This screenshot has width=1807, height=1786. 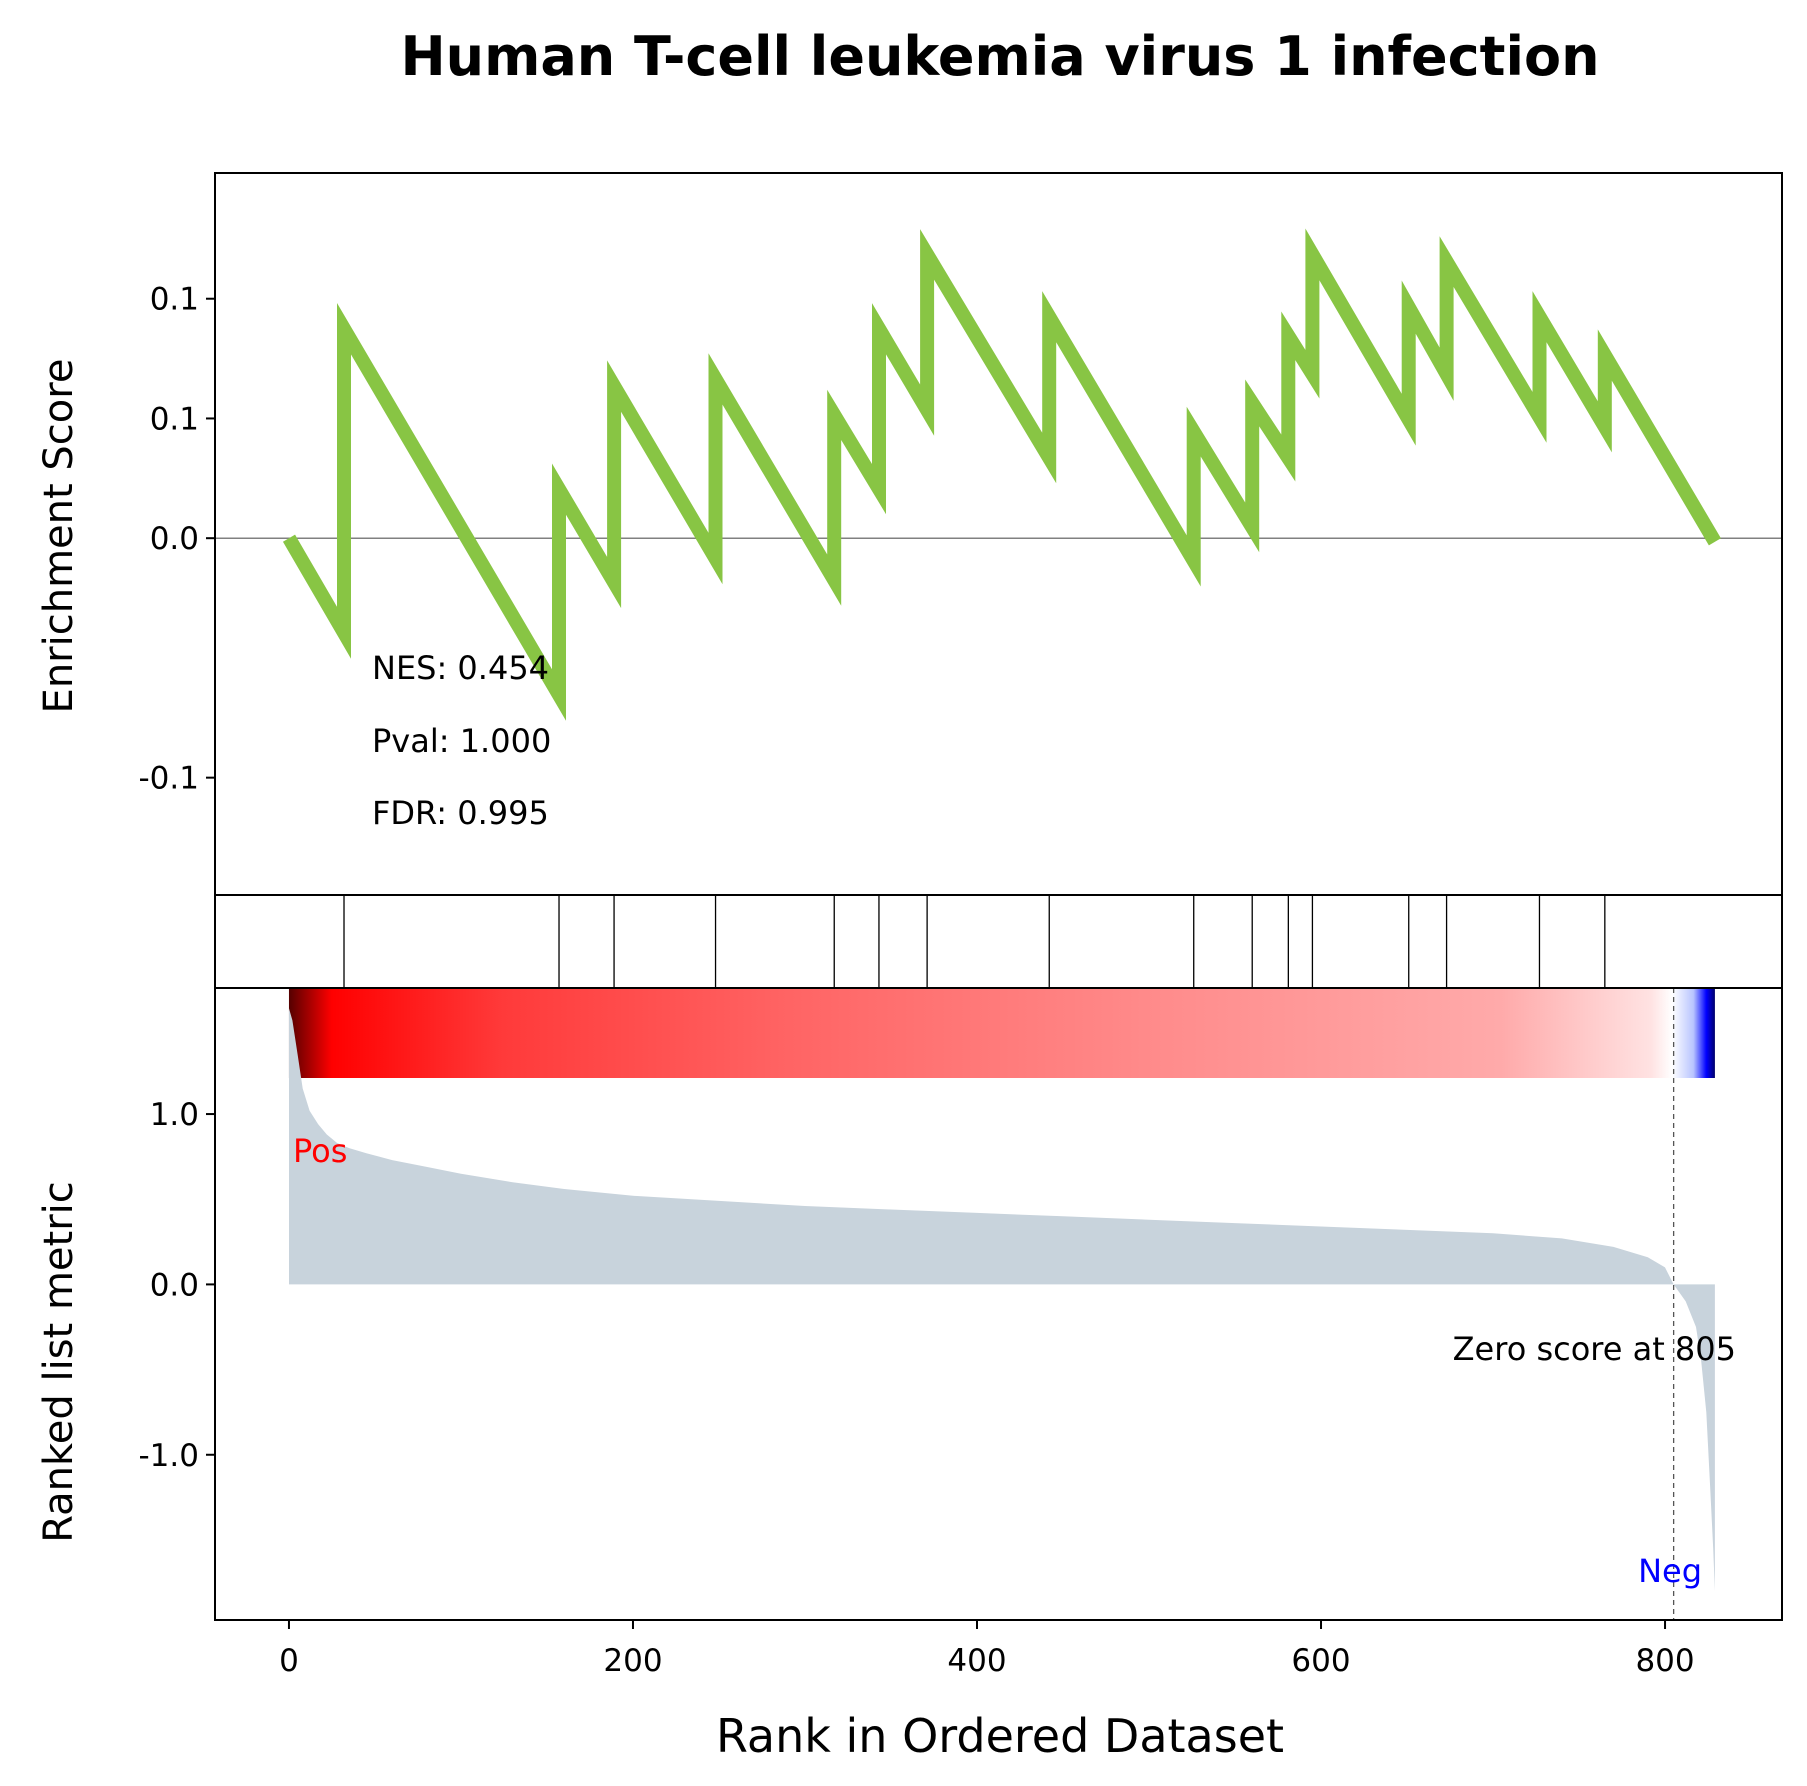 I want to click on x-tick-label: 0, so click(x=289, y=1661).